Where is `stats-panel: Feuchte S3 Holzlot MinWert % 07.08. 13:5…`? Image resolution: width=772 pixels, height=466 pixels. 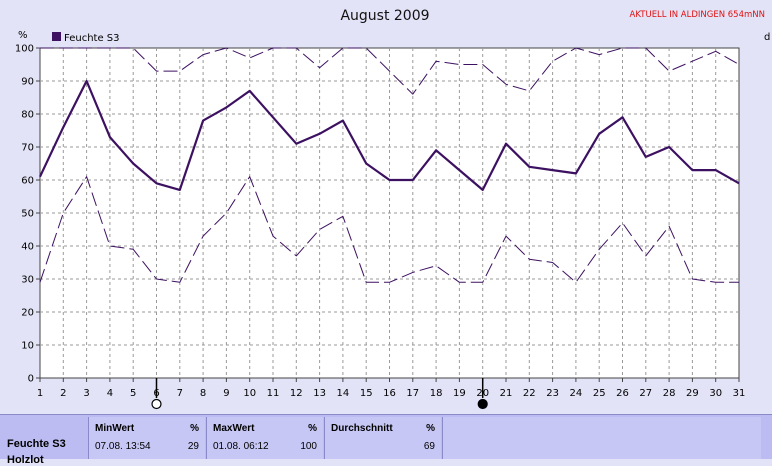
stats-panel: Feuchte S3 Holzlot MinWert % 07.08. 13:5… is located at coordinates (386, 436).